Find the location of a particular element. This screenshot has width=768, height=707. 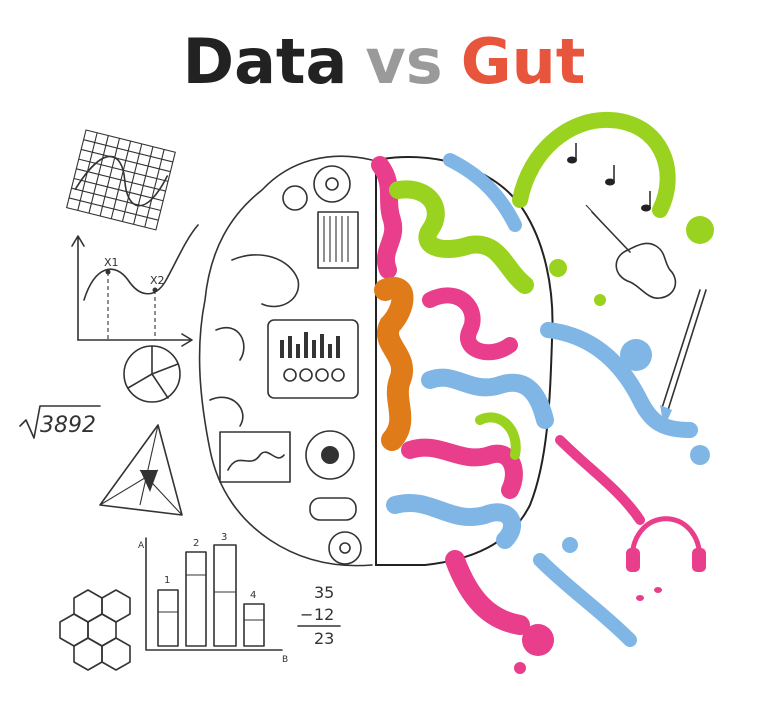

curve-graph-icon: X1 X2 is located at coordinates (135, 285).